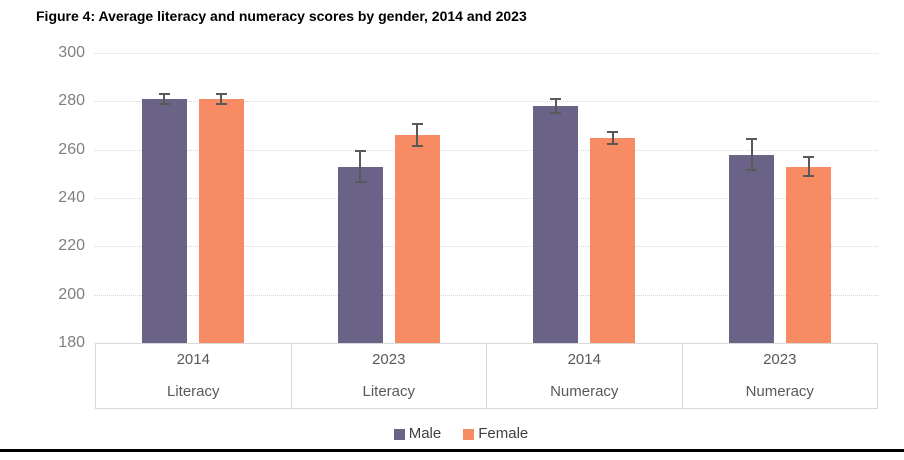  What do you see at coordinates (221, 220) in the screenshot?
I see `bar-female-2014-literacy` at bounding box center [221, 220].